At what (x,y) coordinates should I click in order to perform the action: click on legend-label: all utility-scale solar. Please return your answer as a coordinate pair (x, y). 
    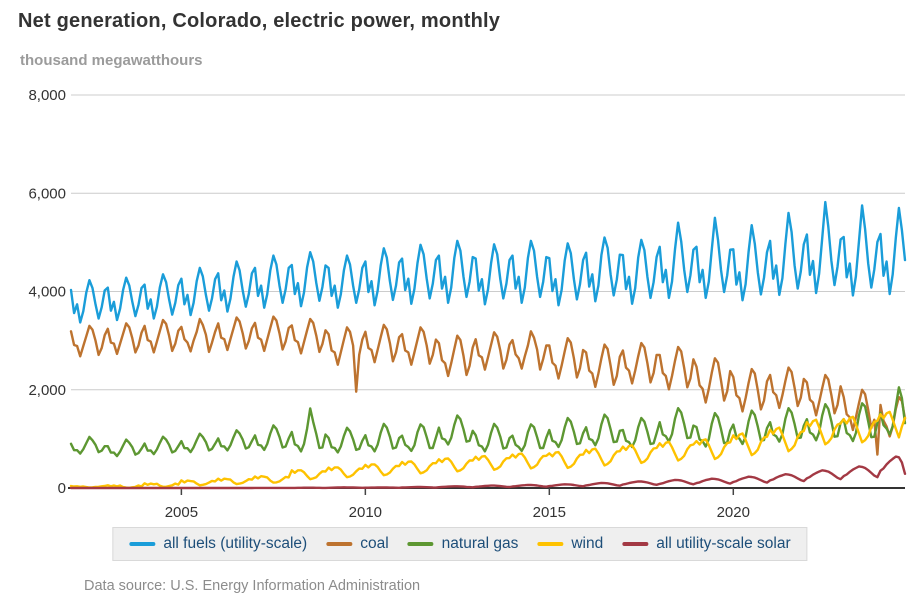
    Looking at the image, I should click on (723, 543).